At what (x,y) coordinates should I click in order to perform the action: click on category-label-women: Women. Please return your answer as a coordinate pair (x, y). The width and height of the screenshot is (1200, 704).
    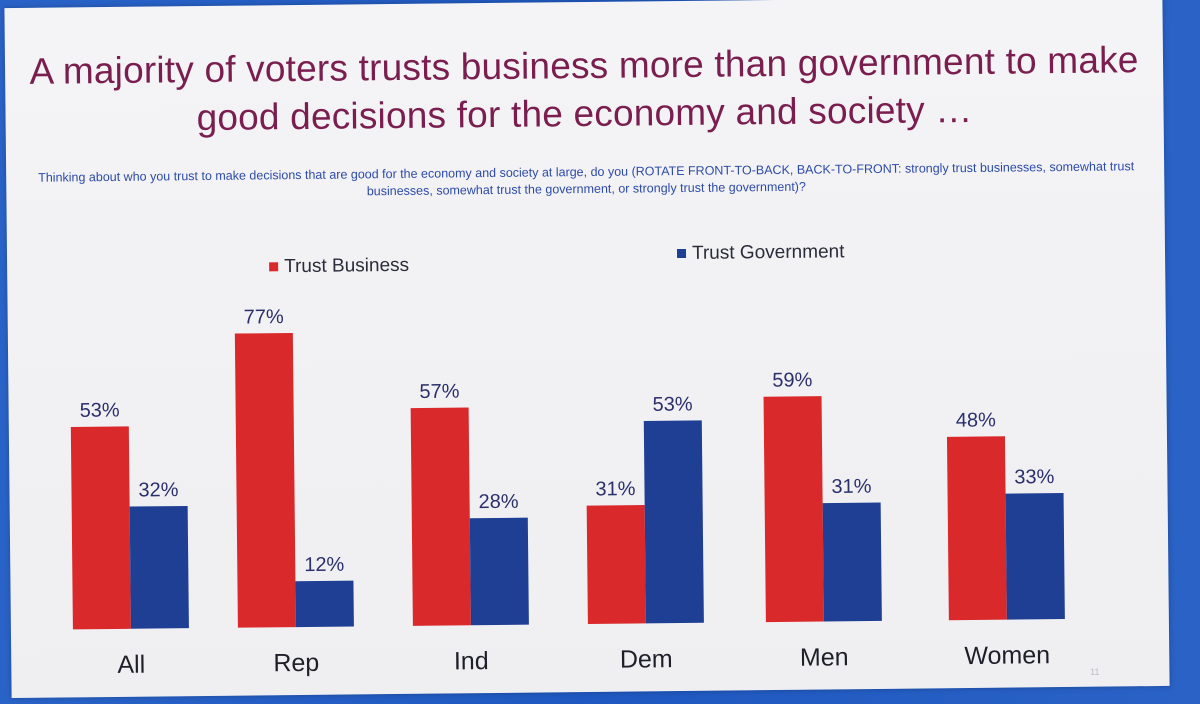
    Looking at the image, I should click on (1007, 655).